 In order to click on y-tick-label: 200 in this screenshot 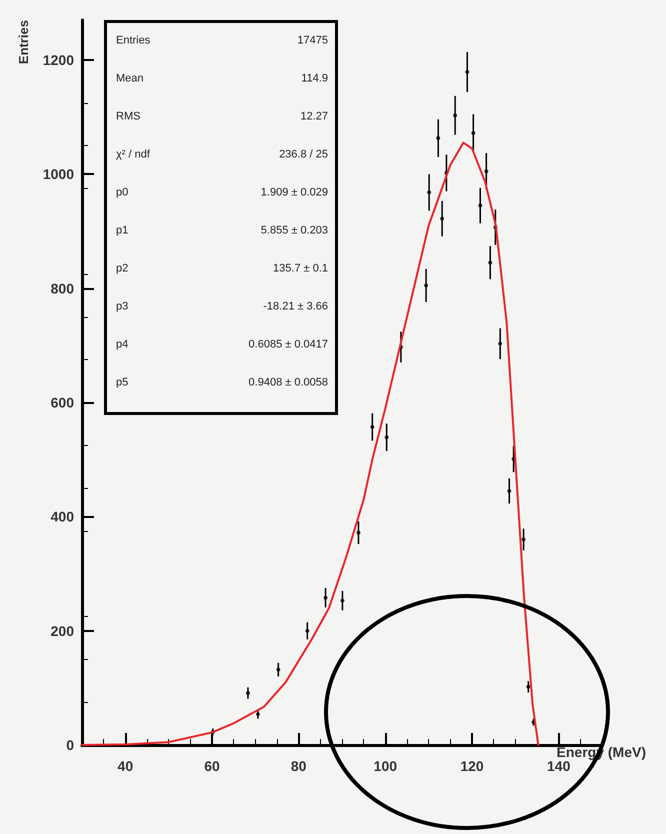, I will do `click(62, 630)`.